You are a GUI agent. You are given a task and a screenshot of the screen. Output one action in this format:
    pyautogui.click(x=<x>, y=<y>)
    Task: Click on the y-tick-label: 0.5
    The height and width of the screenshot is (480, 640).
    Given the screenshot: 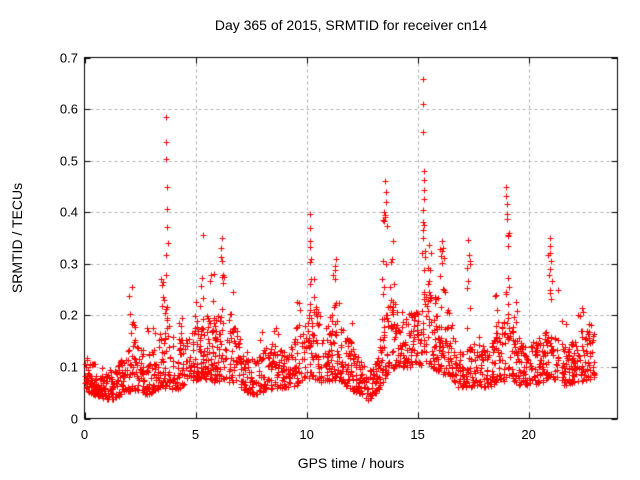 What is the action you would take?
    pyautogui.click(x=68, y=161)
    